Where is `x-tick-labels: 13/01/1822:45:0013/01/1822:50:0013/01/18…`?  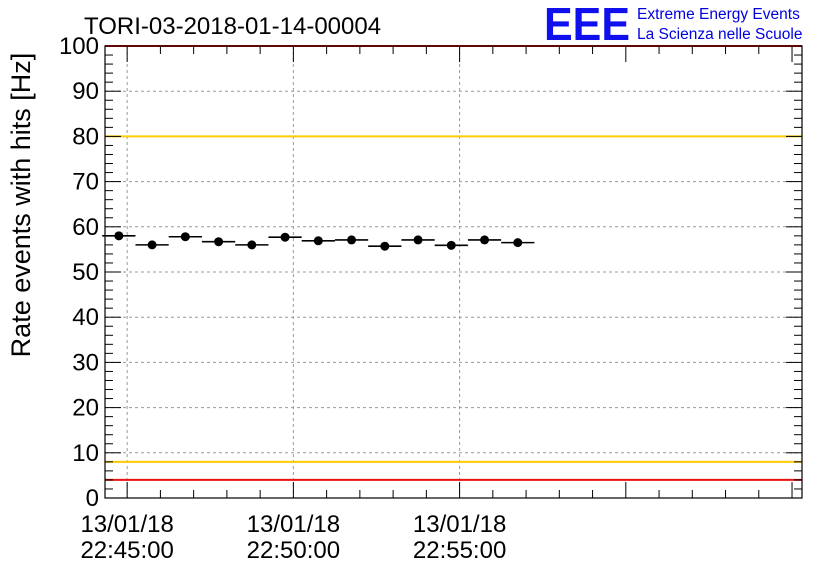 x-tick-labels: 13/01/1822:45:0013/01/1822:50:0013/01/18… is located at coordinates (293, 537).